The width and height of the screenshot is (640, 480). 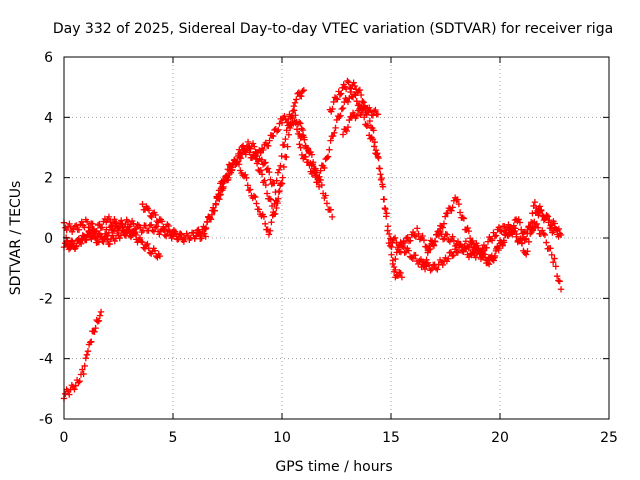 I want to click on y-axis-label: SDTVAR / TECUs, so click(x=16, y=238).